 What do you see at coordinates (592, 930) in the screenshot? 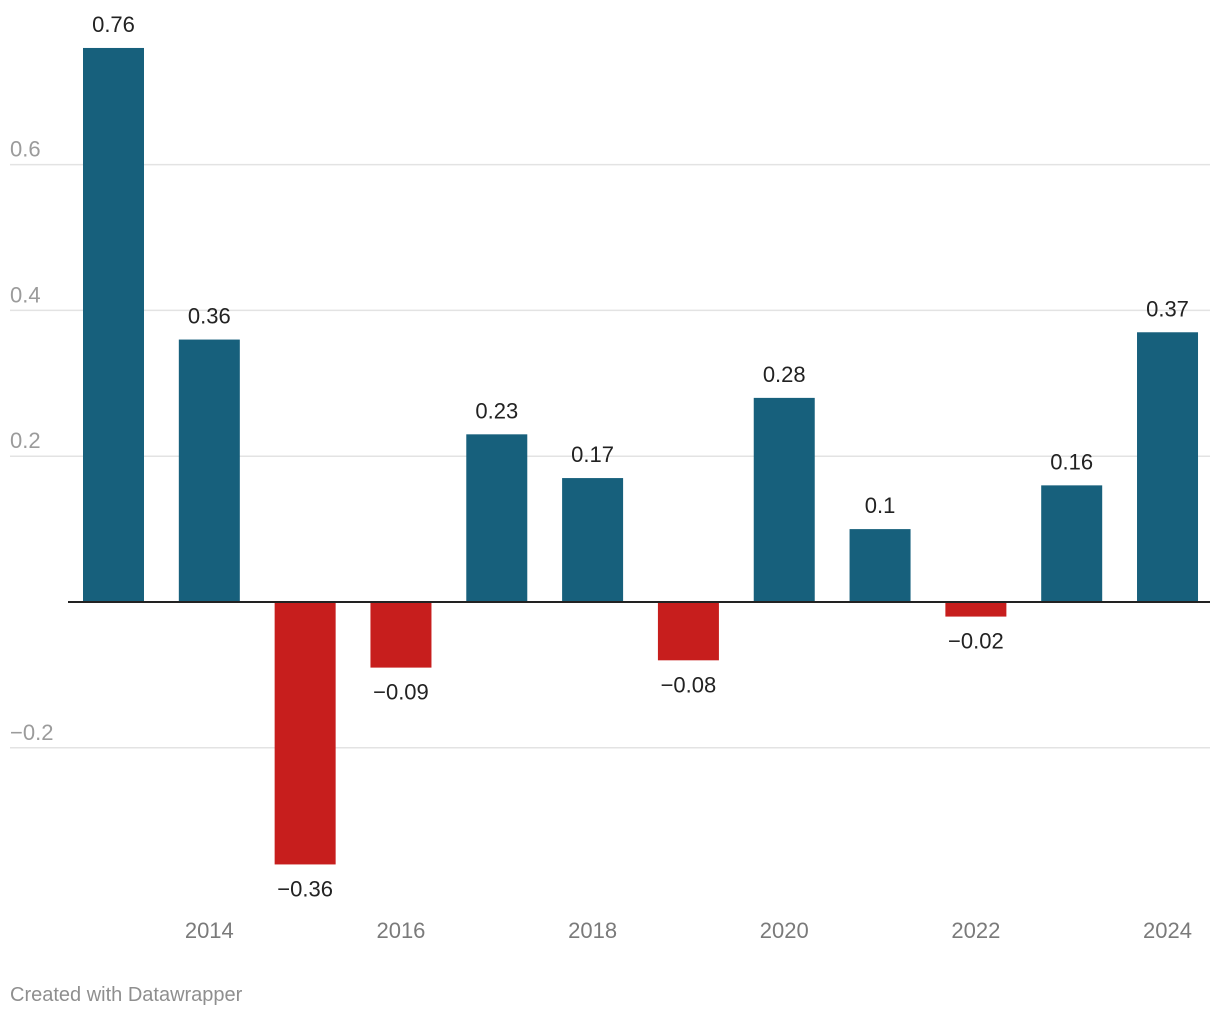
I see `x-tick-label: 2018` at bounding box center [592, 930].